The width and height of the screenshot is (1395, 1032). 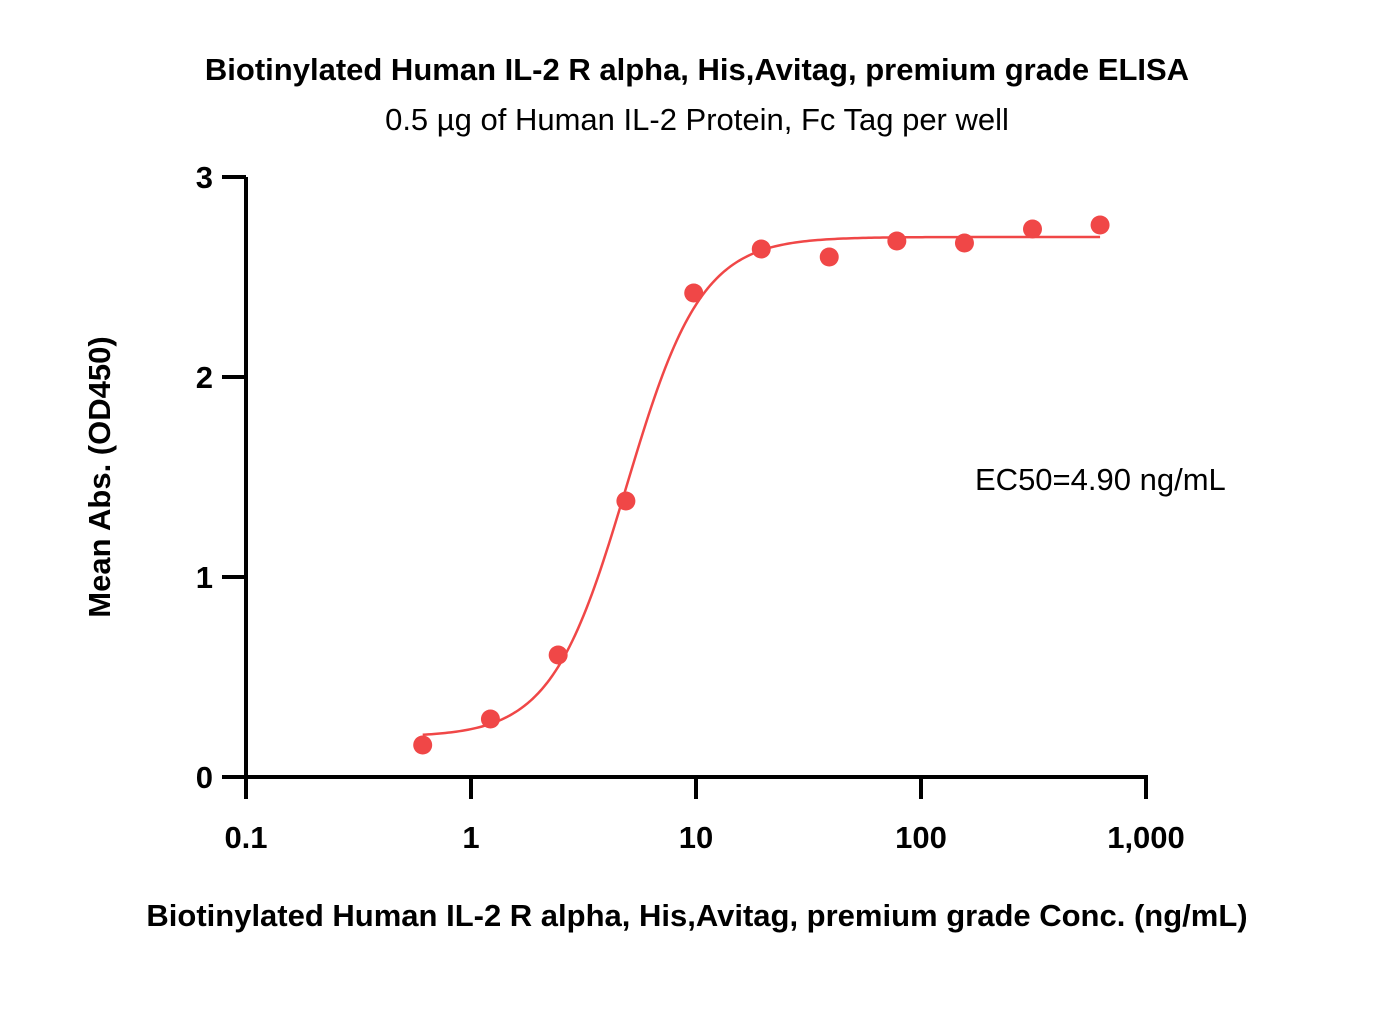 What do you see at coordinates (245, 837) in the screenshot?
I see `x-tick-label: 0.1` at bounding box center [245, 837].